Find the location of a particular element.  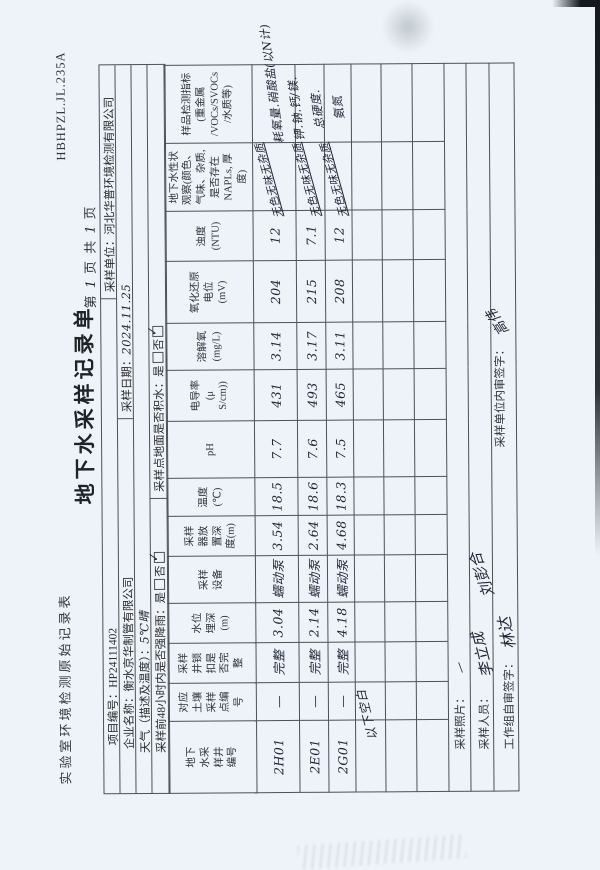

column-header: 浊度 (NTU) is located at coordinates (209, 236).